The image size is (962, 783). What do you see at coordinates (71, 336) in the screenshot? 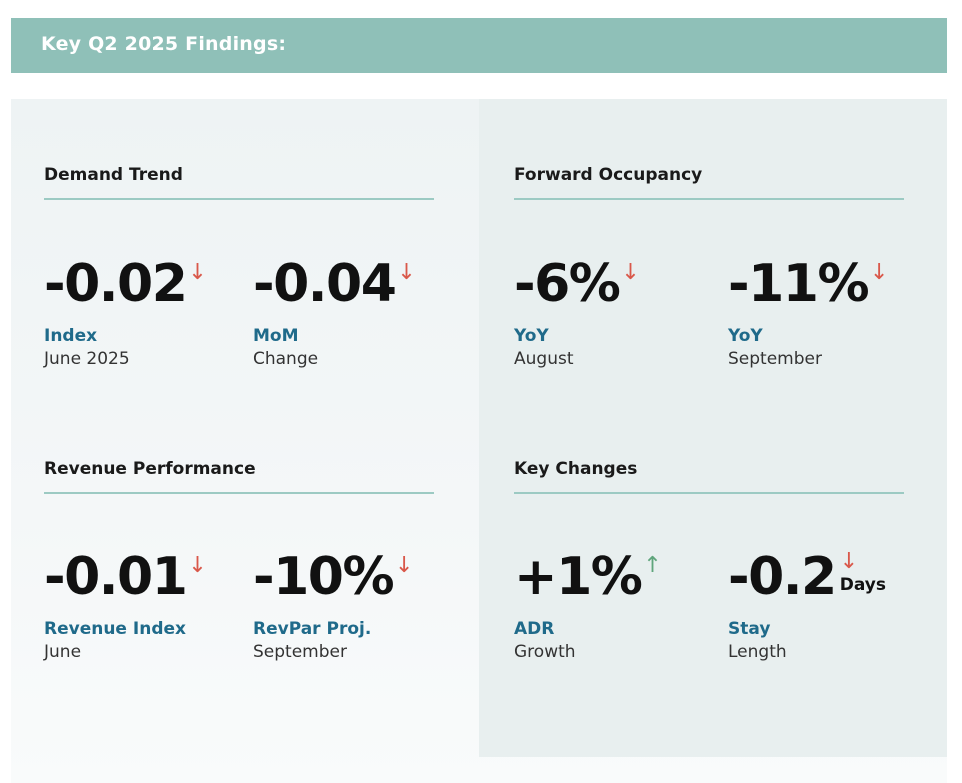
I see `stat-label: Index` at bounding box center [71, 336].